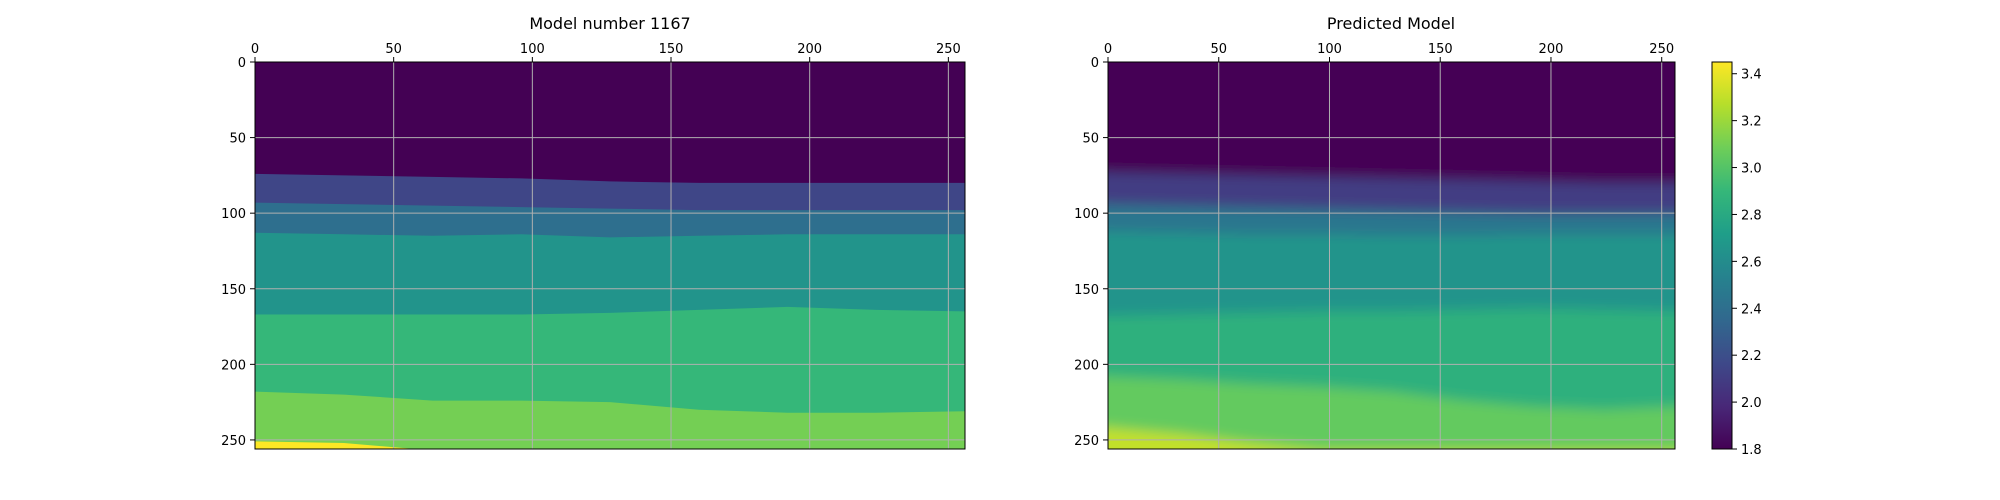 This screenshot has width=2000, height=500. What do you see at coordinates (1751, 215) in the screenshot?
I see `colorbar-tick-label: 2.8` at bounding box center [1751, 215].